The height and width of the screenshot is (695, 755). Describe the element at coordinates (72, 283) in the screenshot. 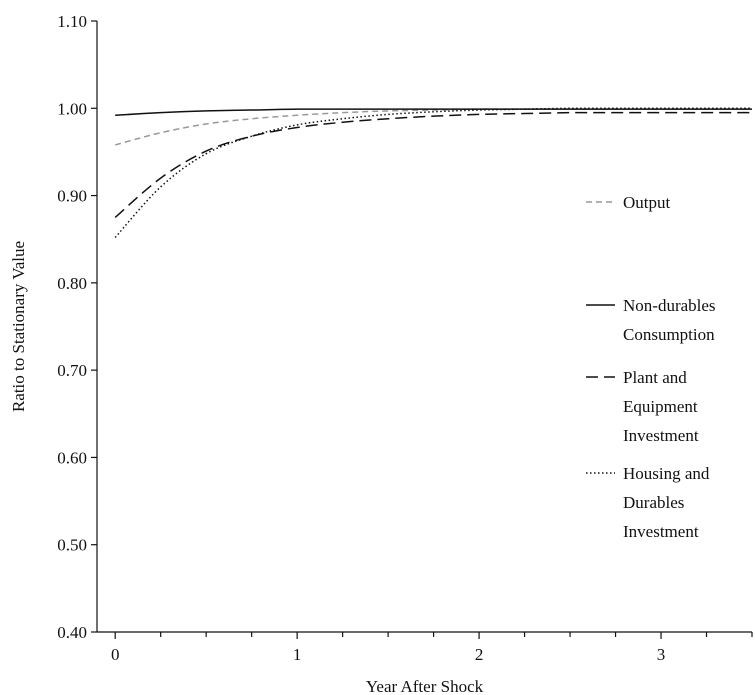

I see `y-tick-label: 0.80` at that location.